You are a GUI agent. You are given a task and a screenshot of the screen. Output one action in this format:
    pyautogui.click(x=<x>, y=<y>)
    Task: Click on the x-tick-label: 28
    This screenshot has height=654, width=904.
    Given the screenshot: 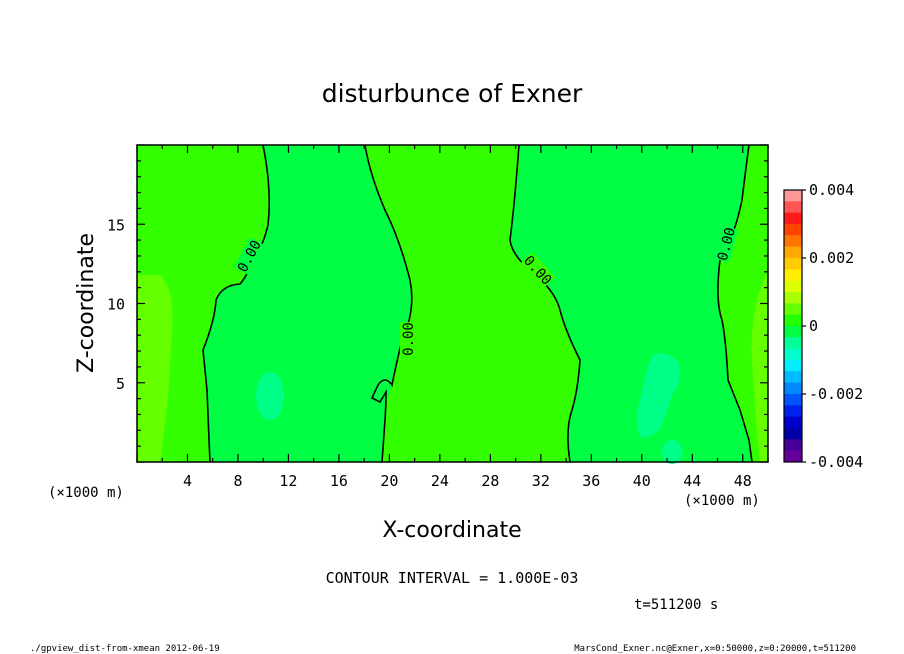 What is the action you would take?
    pyautogui.click(x=490, y=481)
    